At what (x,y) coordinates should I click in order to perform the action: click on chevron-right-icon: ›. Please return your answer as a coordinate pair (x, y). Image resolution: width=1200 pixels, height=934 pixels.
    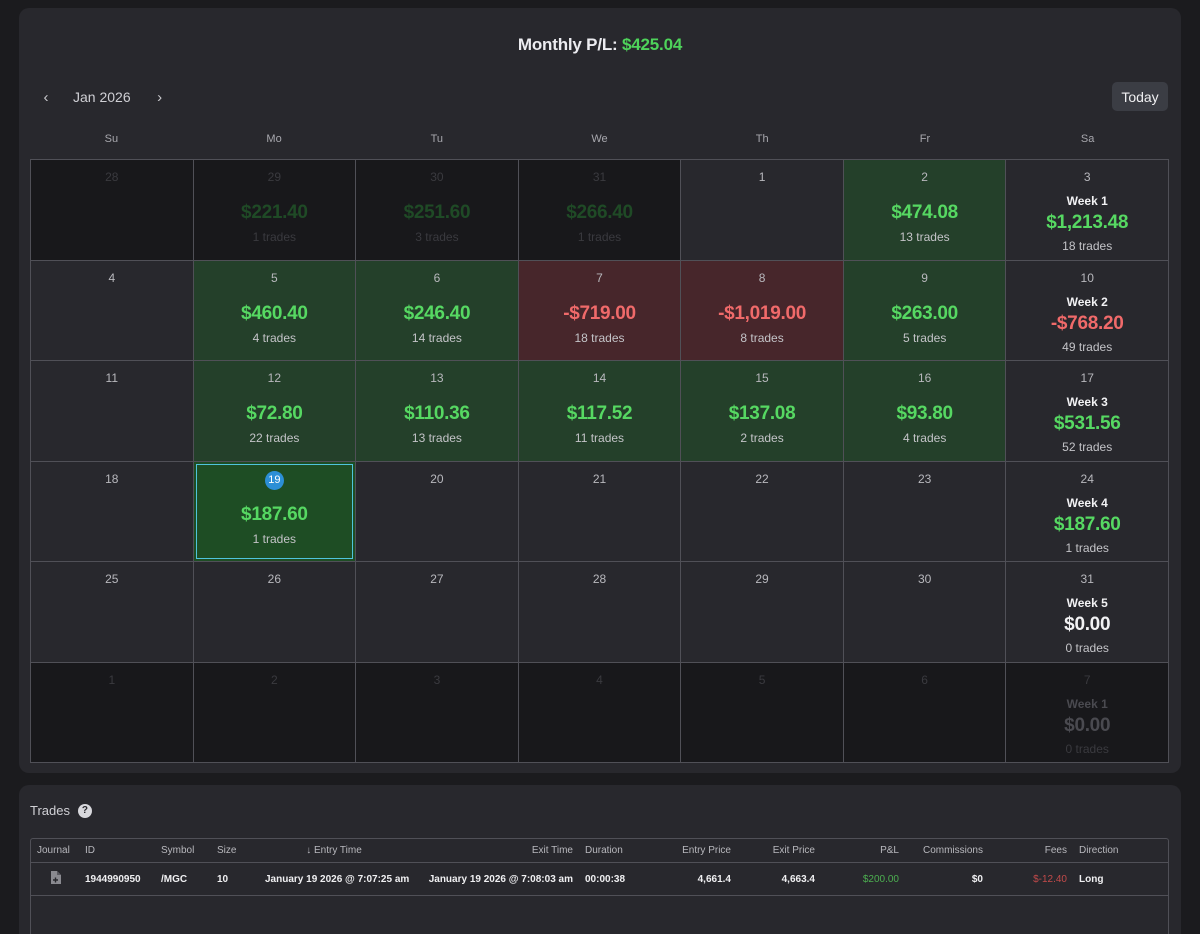
    Looking at the image, I should click on (160, 97).